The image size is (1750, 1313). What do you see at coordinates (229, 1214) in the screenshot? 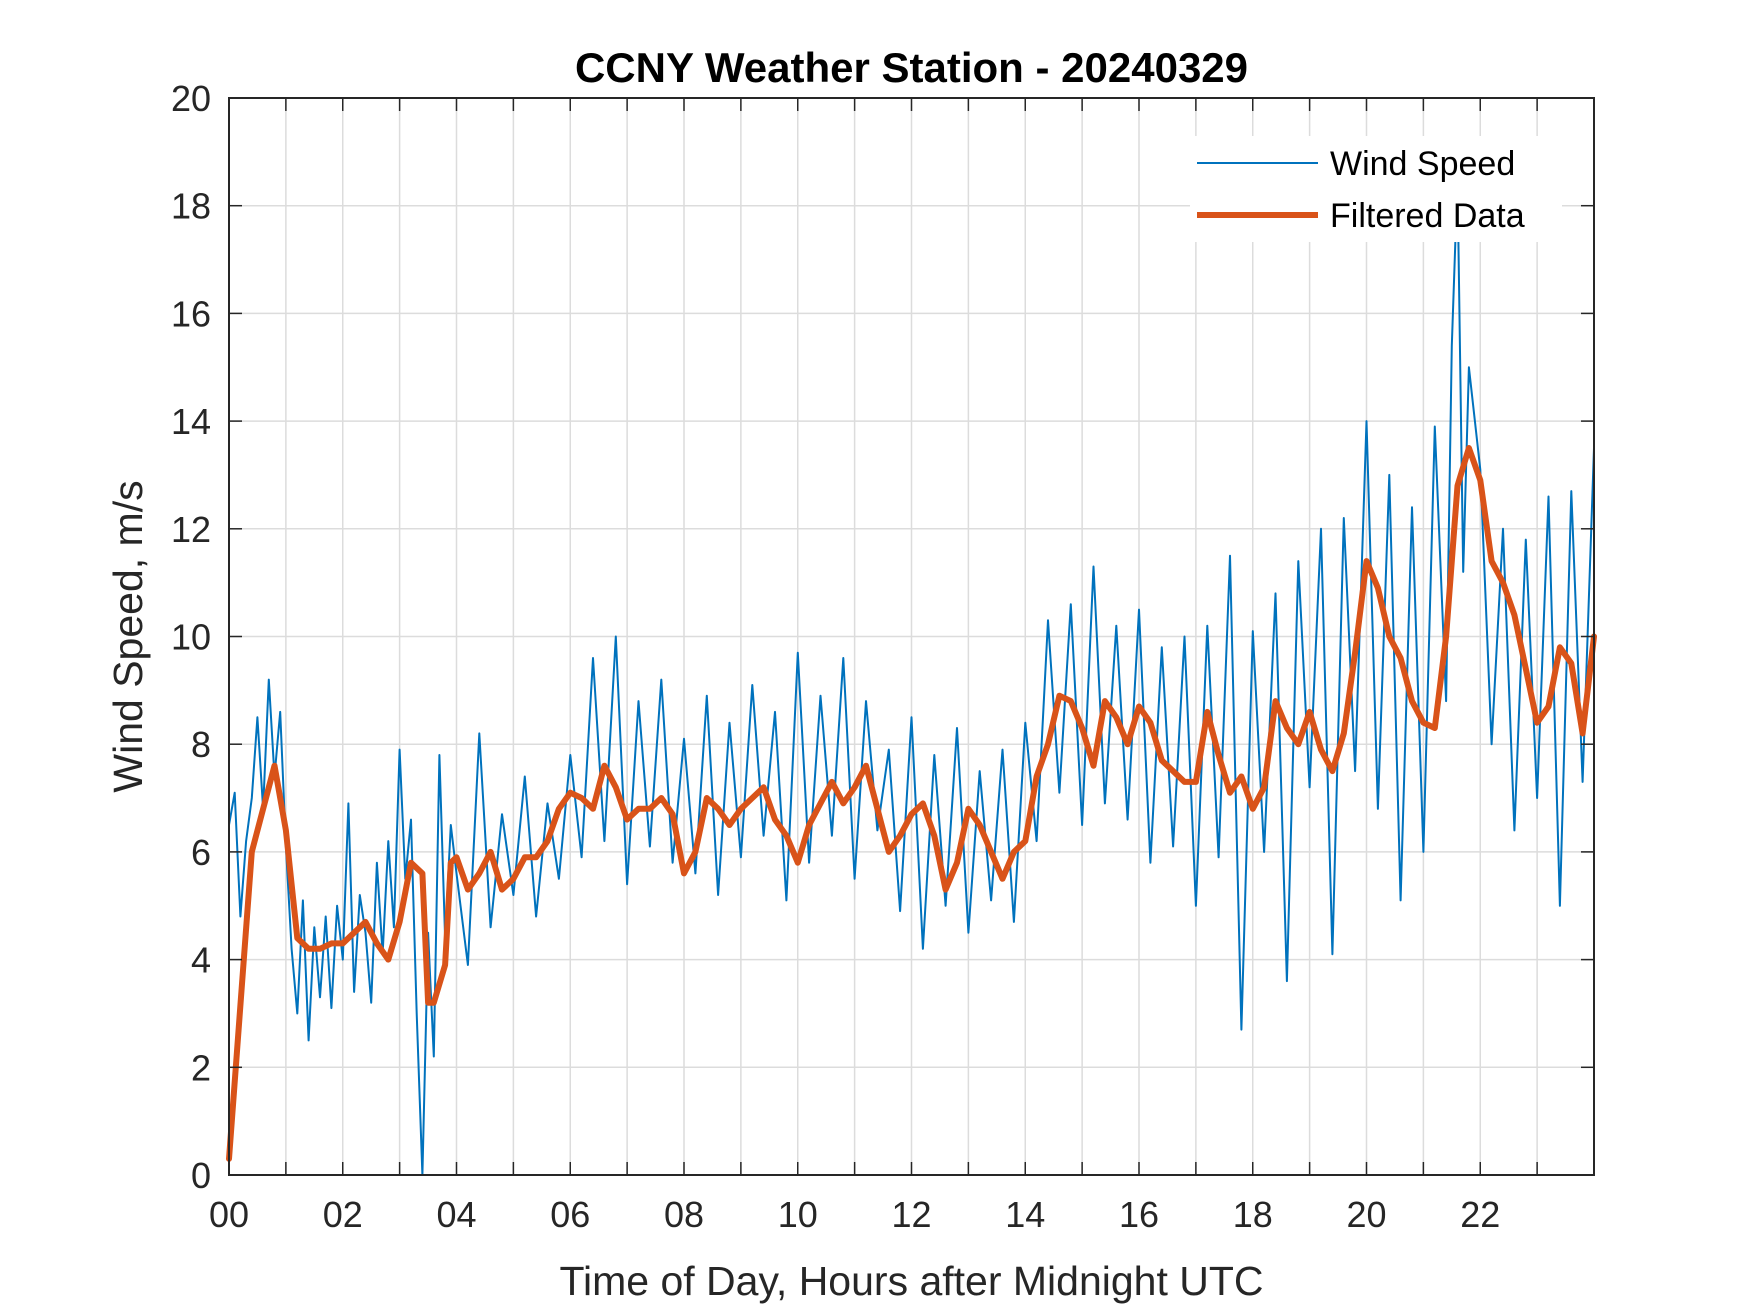
I see `x-tick-label: 00` at bounding box center [229, 1214].